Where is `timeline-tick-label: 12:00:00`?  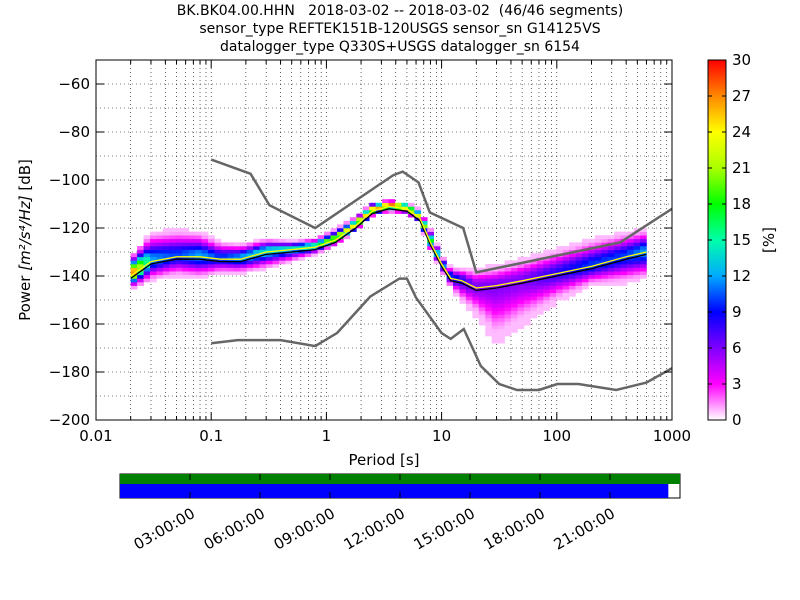
timeline-tick-label: 12:00:00 is located at coordinates (374, 528).